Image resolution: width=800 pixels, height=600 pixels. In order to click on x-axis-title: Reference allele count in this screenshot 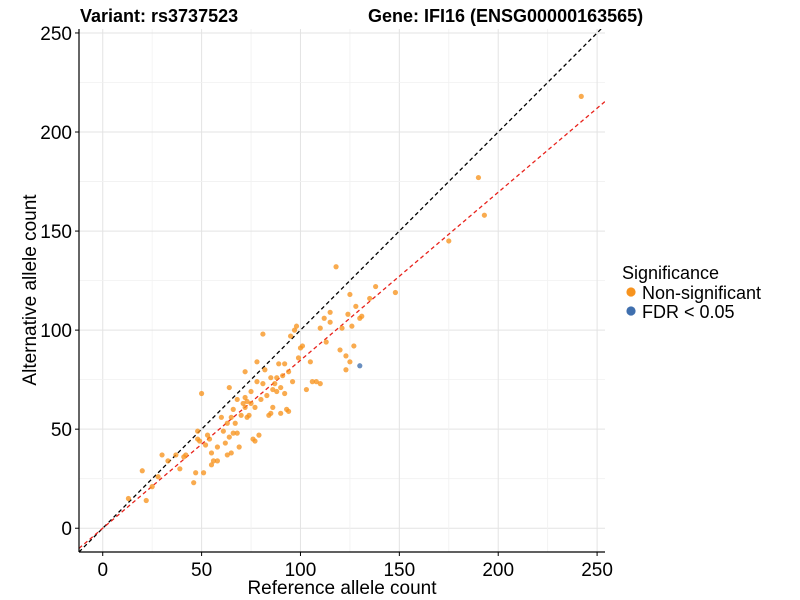, I will do `click(342, 588)`.